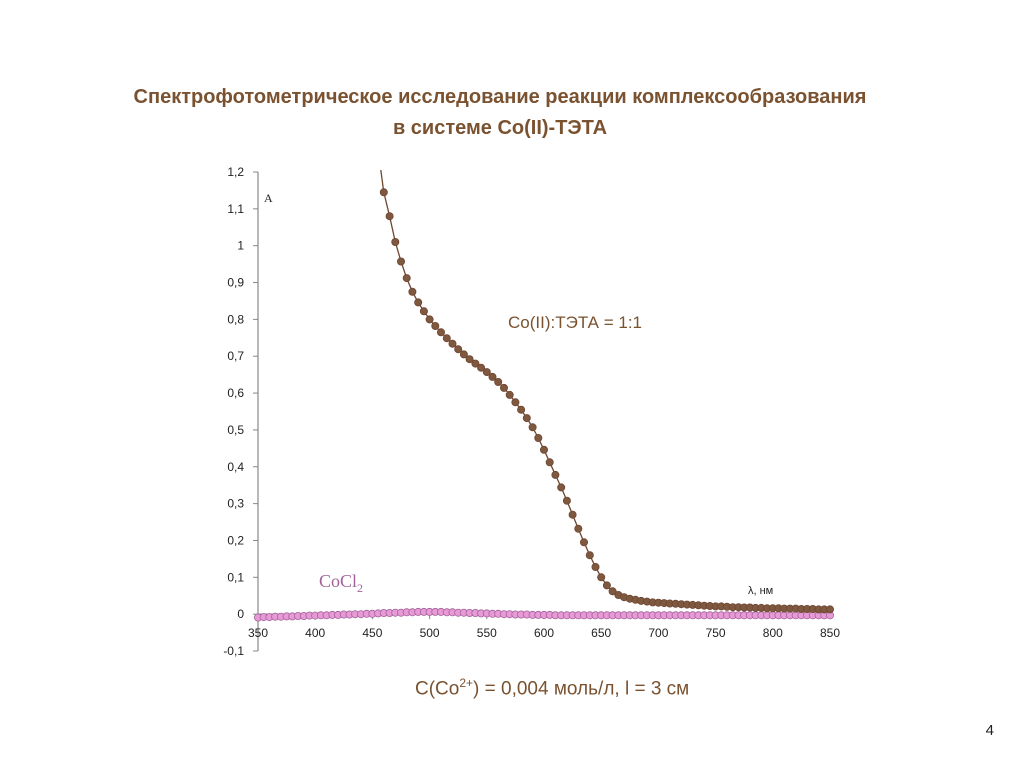 The image size is (1024, 767). Describe the element at coordinates (235, 504) in the screenshot. I see `y-tick-label: 0,3` at that location.